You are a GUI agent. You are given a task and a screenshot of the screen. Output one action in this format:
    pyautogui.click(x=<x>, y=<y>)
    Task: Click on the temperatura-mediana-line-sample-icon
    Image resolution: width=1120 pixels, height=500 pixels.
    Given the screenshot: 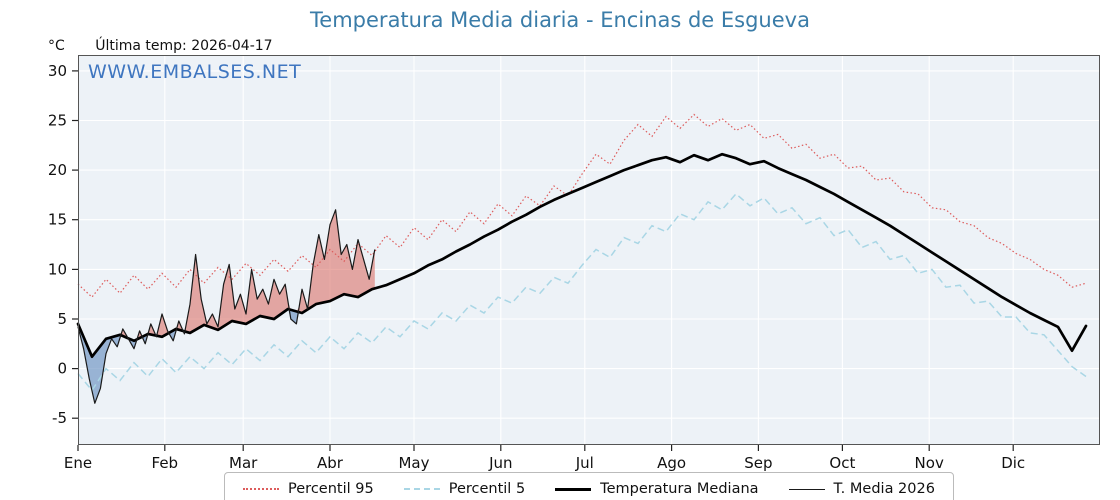 What is the action you would take?
    pyautogui.click(x=573, y=489)
    